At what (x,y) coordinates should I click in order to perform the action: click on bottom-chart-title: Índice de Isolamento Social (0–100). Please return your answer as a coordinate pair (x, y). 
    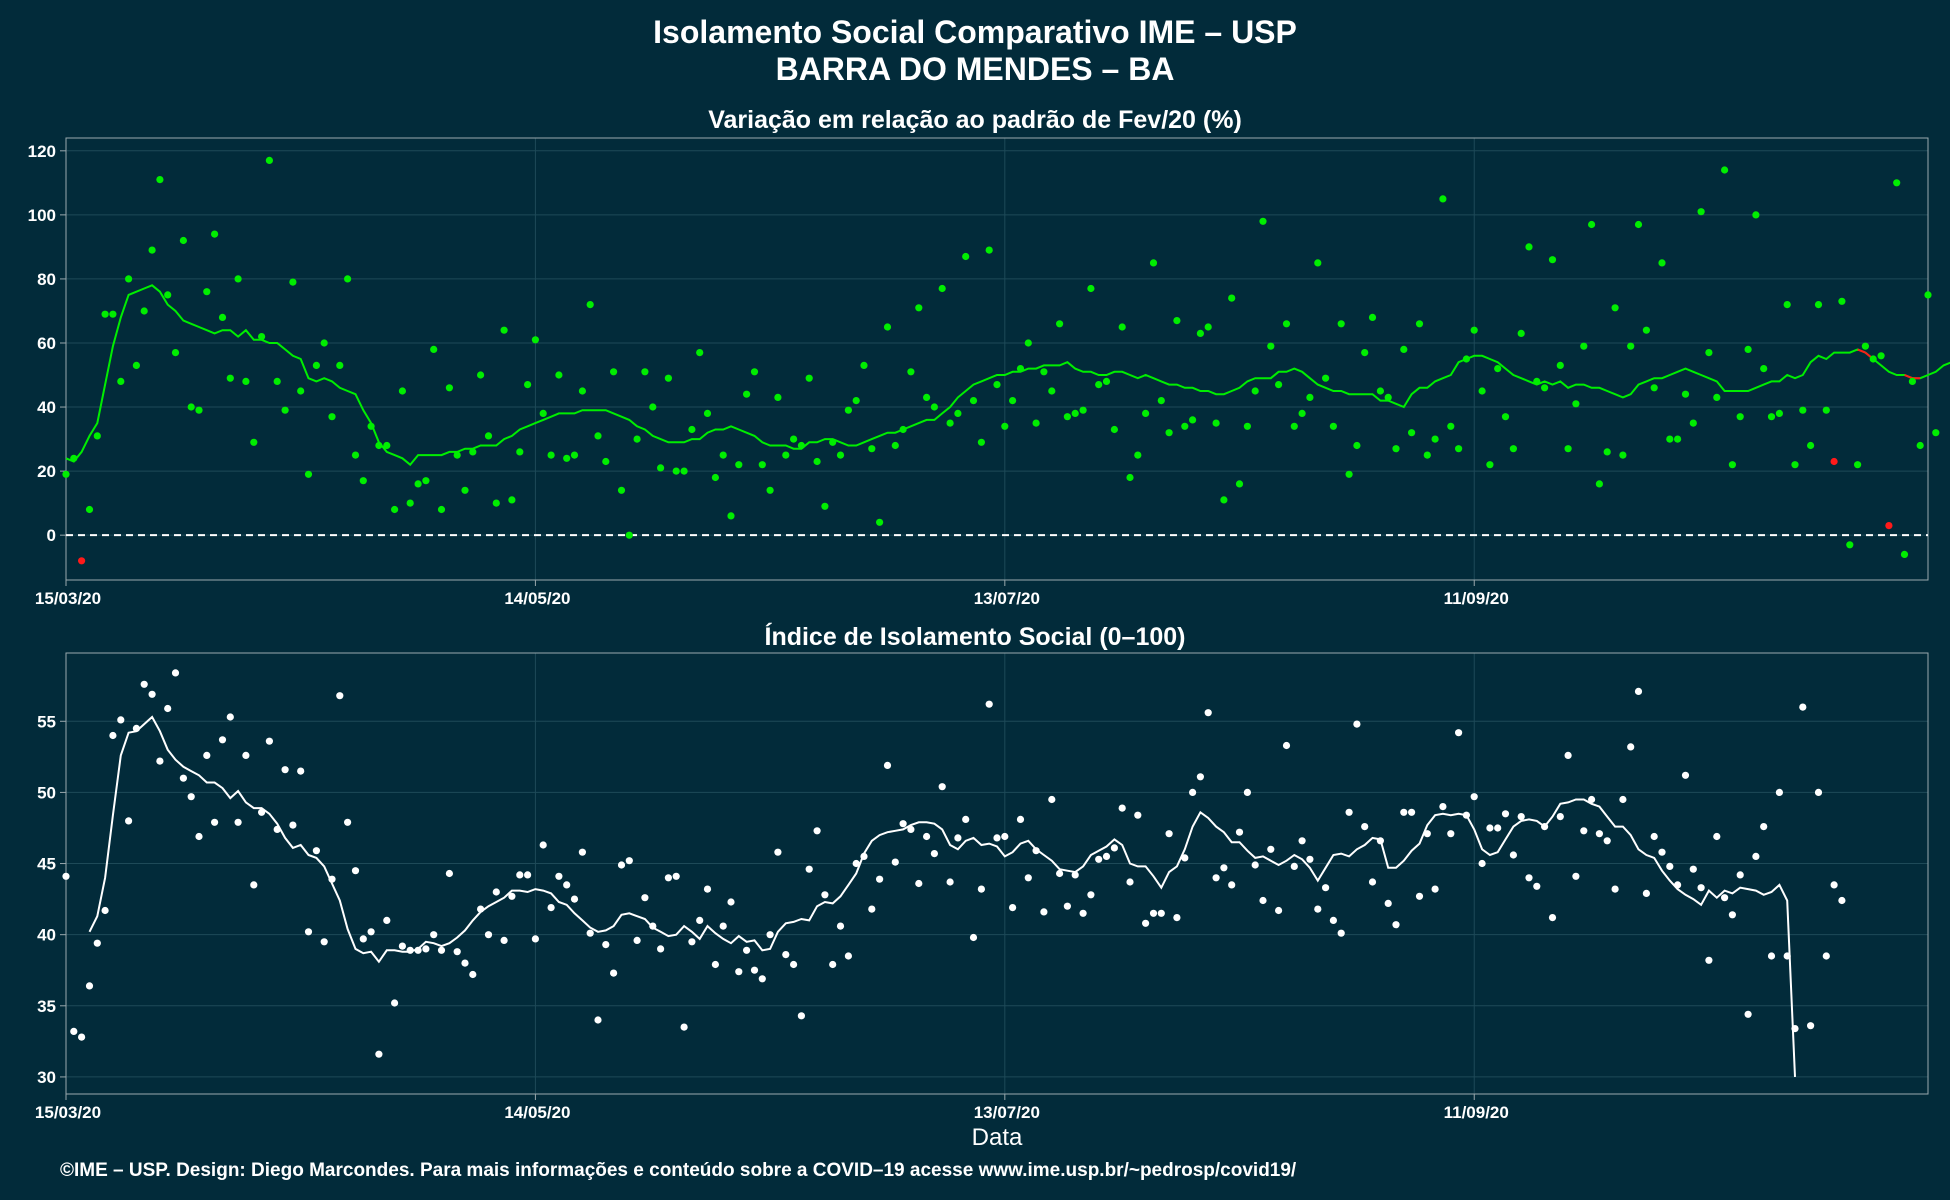
    Looking at the image, I should click on (975, 636).